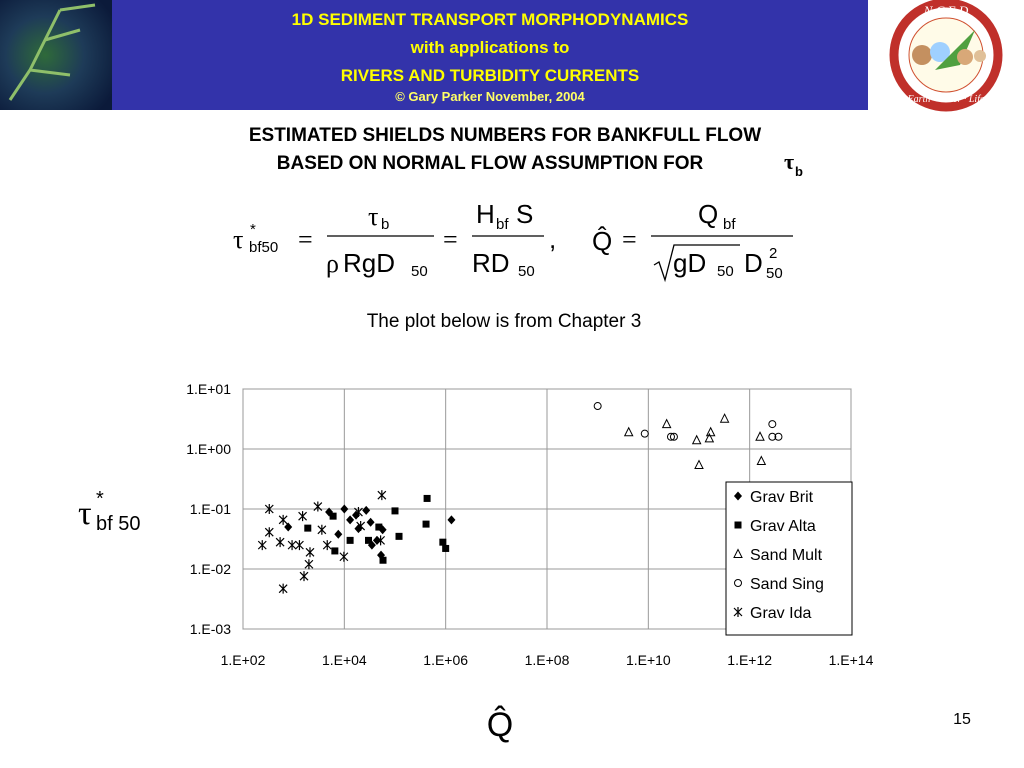 This screenshot has width=1024, height=768. Describe the element at coordinates (946, 10) in the screenshot. I see `logo-top: N C E D` at that location.